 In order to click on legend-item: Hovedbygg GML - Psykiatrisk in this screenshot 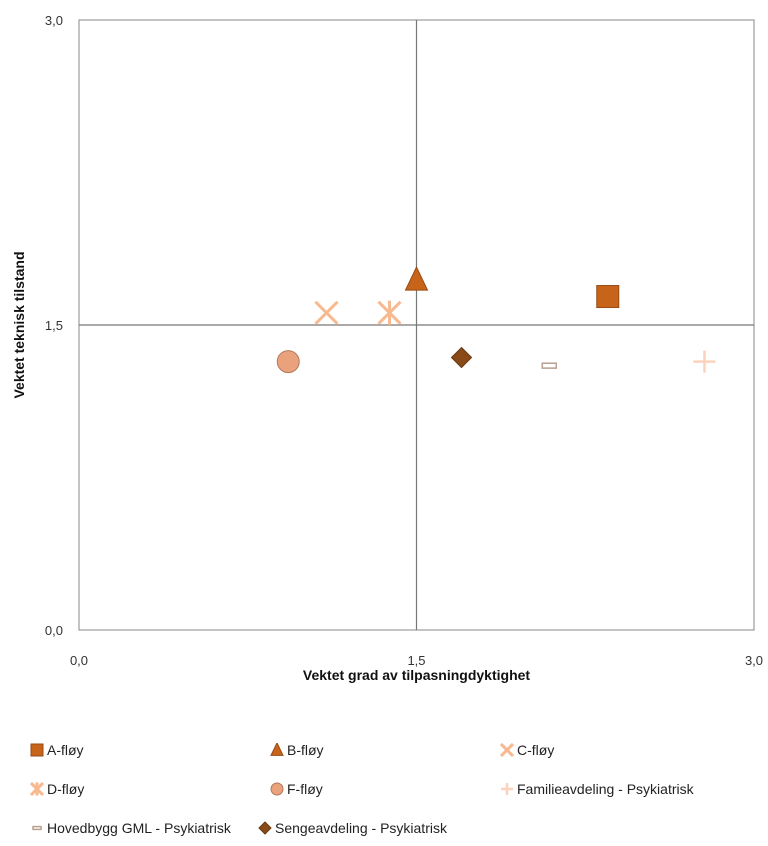, I will do `click(130, 828)`.